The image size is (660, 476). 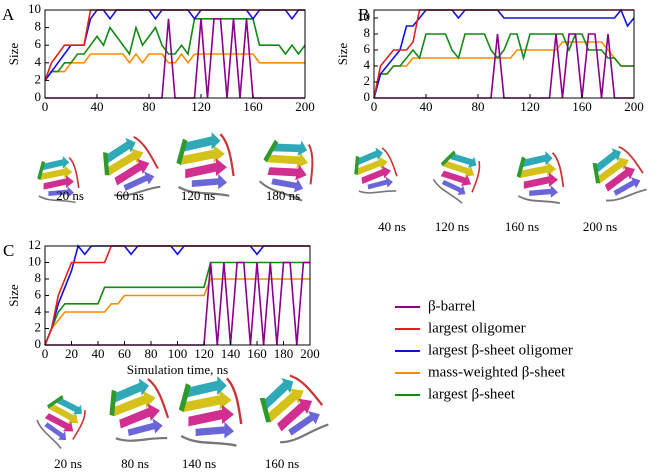 I want to click on snapshot-label: 200 ns, so click(x=600, y=226).